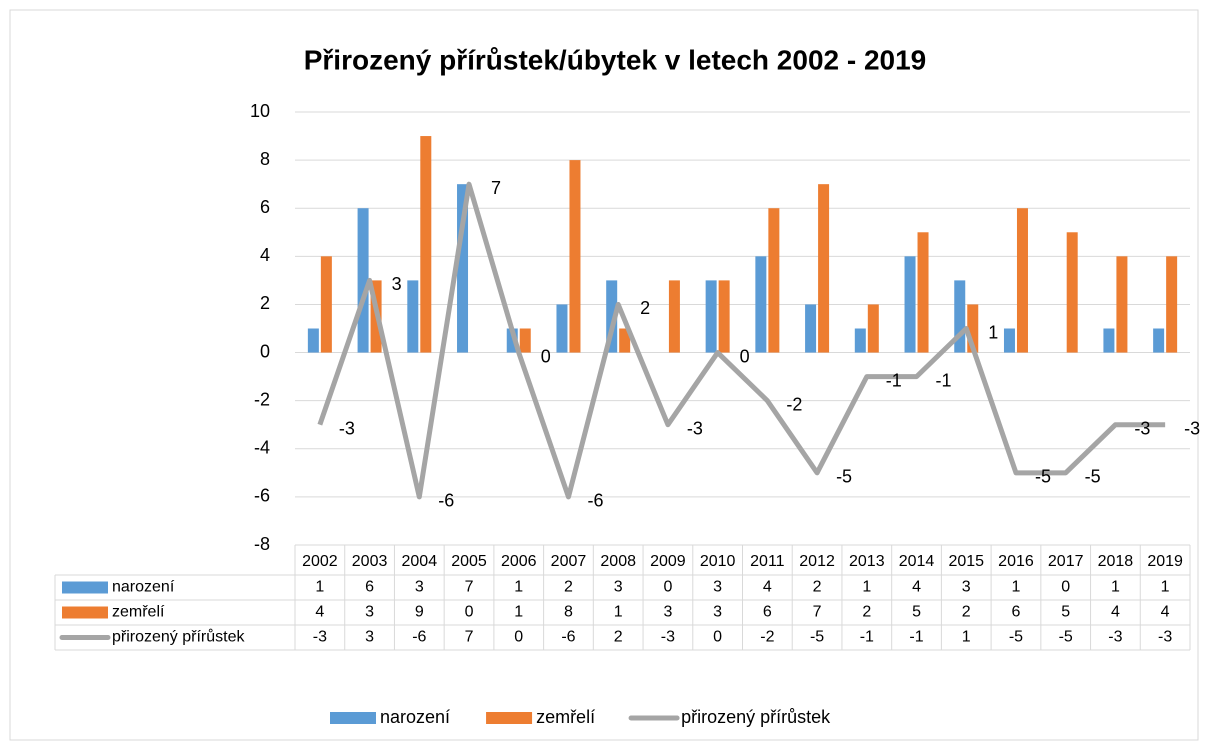  Describe the element at coordinates (178, 637) in the screenshot. I see `table-row-label: přirozený přírůstek` at that location.